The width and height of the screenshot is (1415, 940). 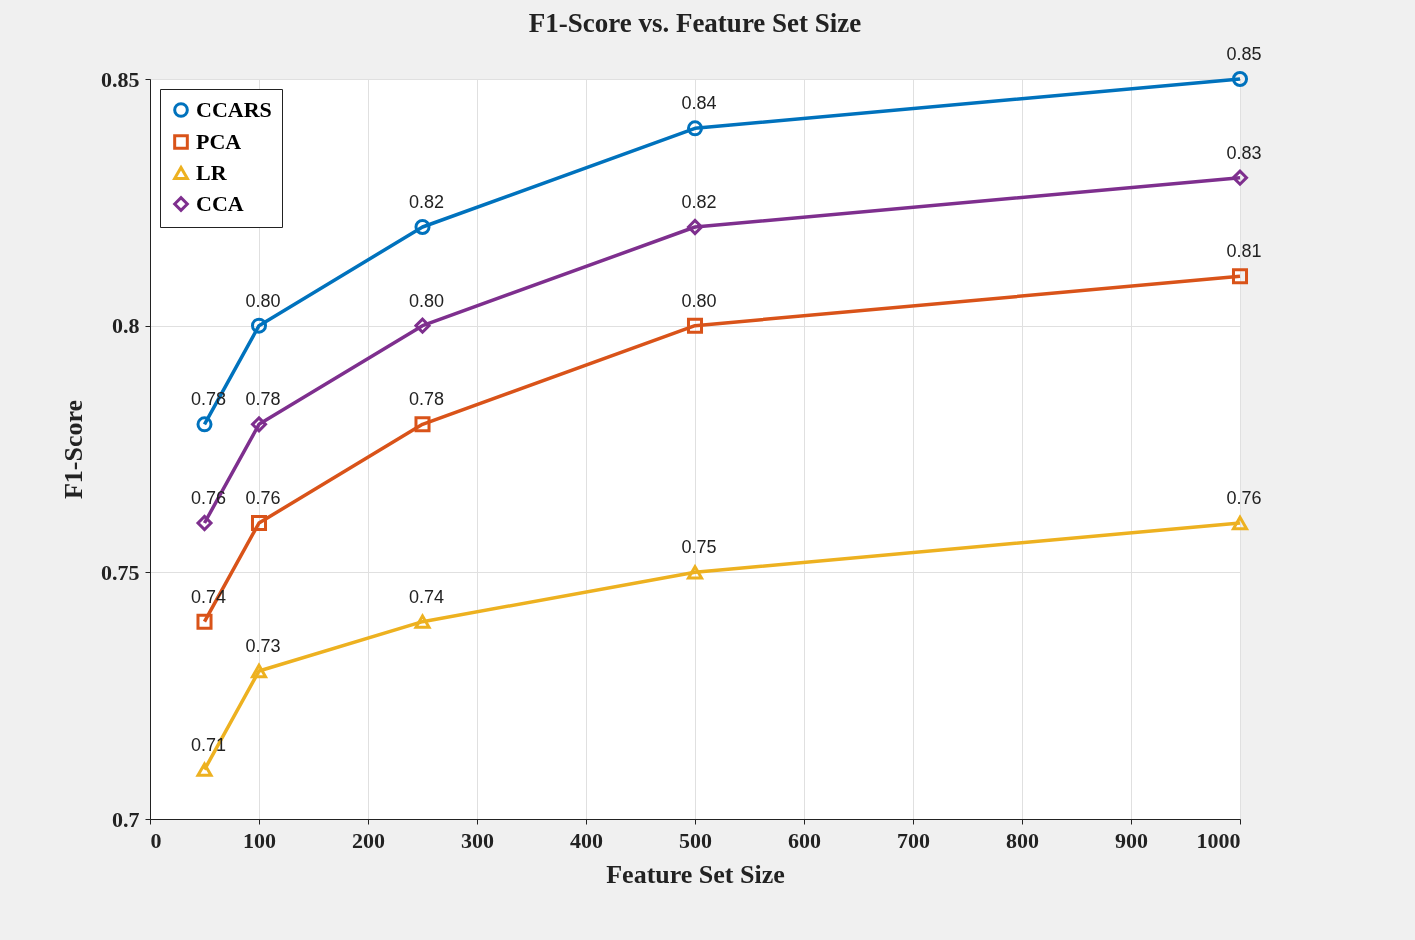 I want to click on data-label: 0.83, so click(x=1244, y=152).